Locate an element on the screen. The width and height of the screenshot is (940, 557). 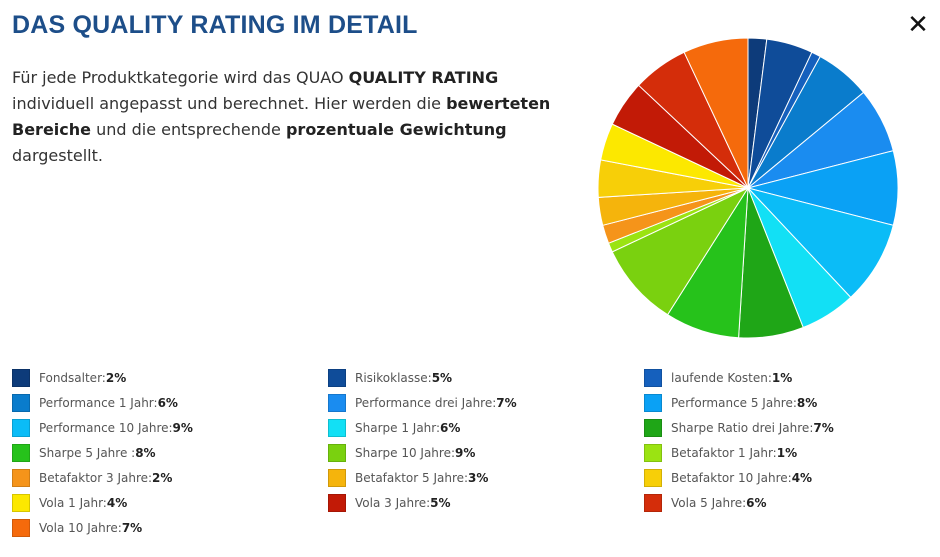
intro-text-part: und die entsprechende is located at coordinates (188, 129).